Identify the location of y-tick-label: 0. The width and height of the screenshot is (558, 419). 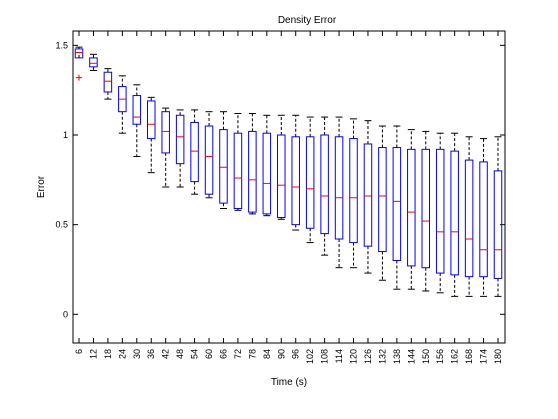
(65, 314).